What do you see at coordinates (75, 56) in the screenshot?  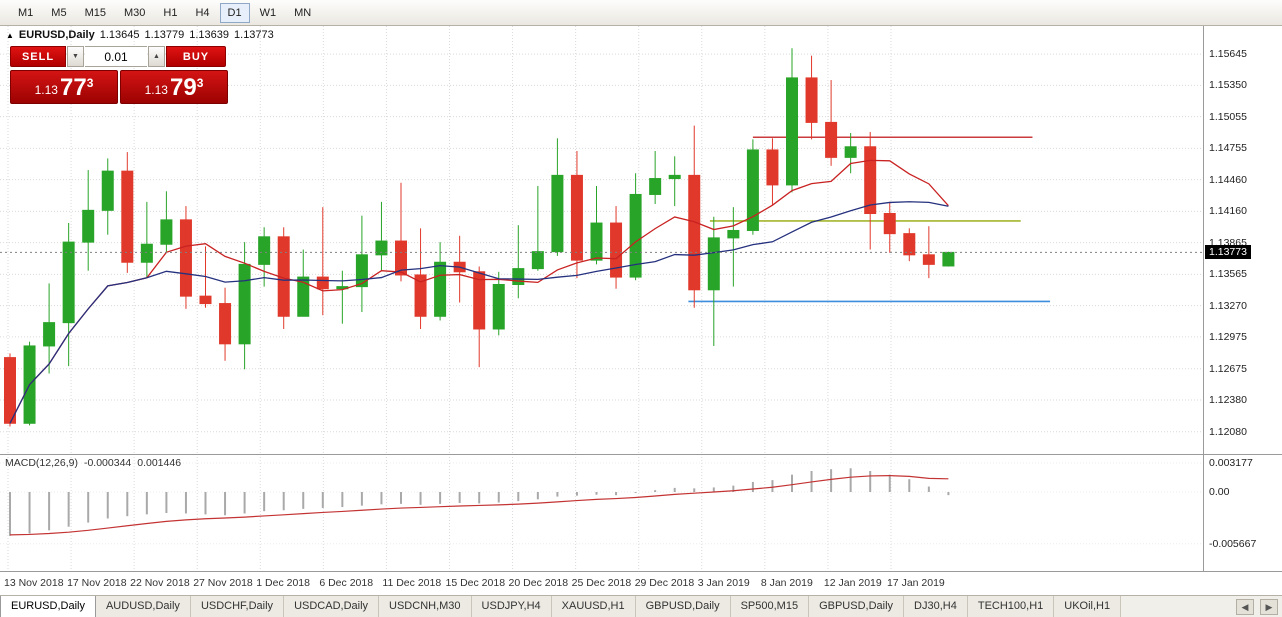 I see `volume-decrease-button: ▼` at bounding box center [75, 56].